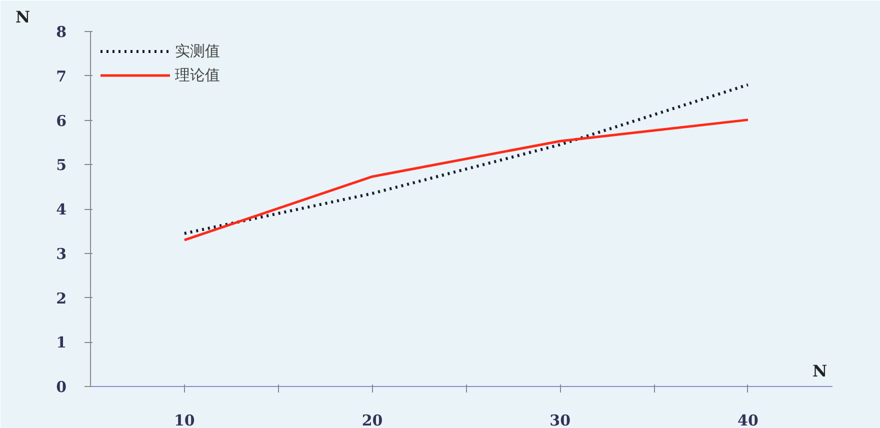  Describe the element at coordinates (748, 420) in the screenshot. I see `x-tick-label: 40` at that location.